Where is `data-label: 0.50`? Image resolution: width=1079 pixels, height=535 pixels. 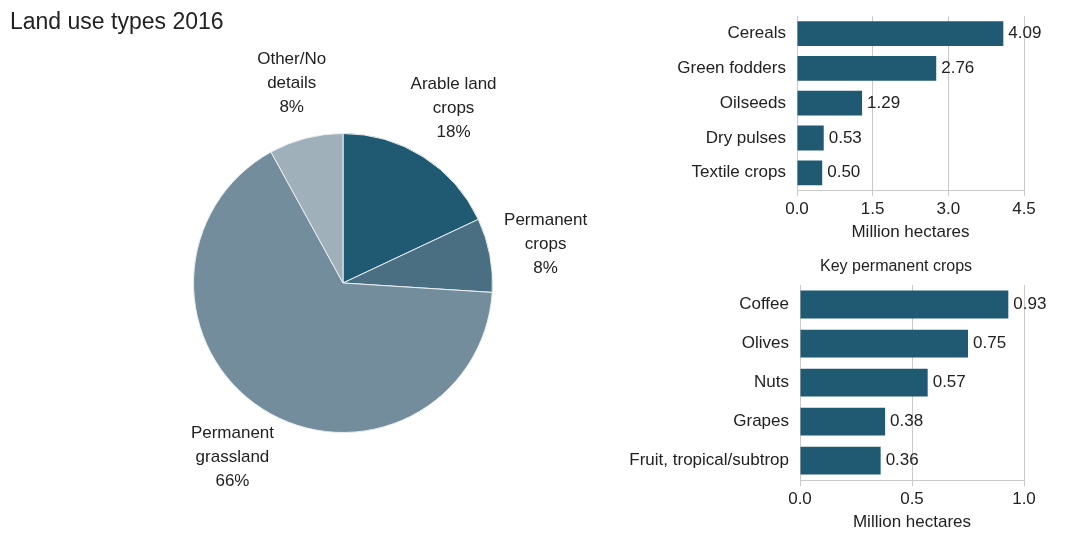
data-label: 0.50 is located at coordinates (844, 172).